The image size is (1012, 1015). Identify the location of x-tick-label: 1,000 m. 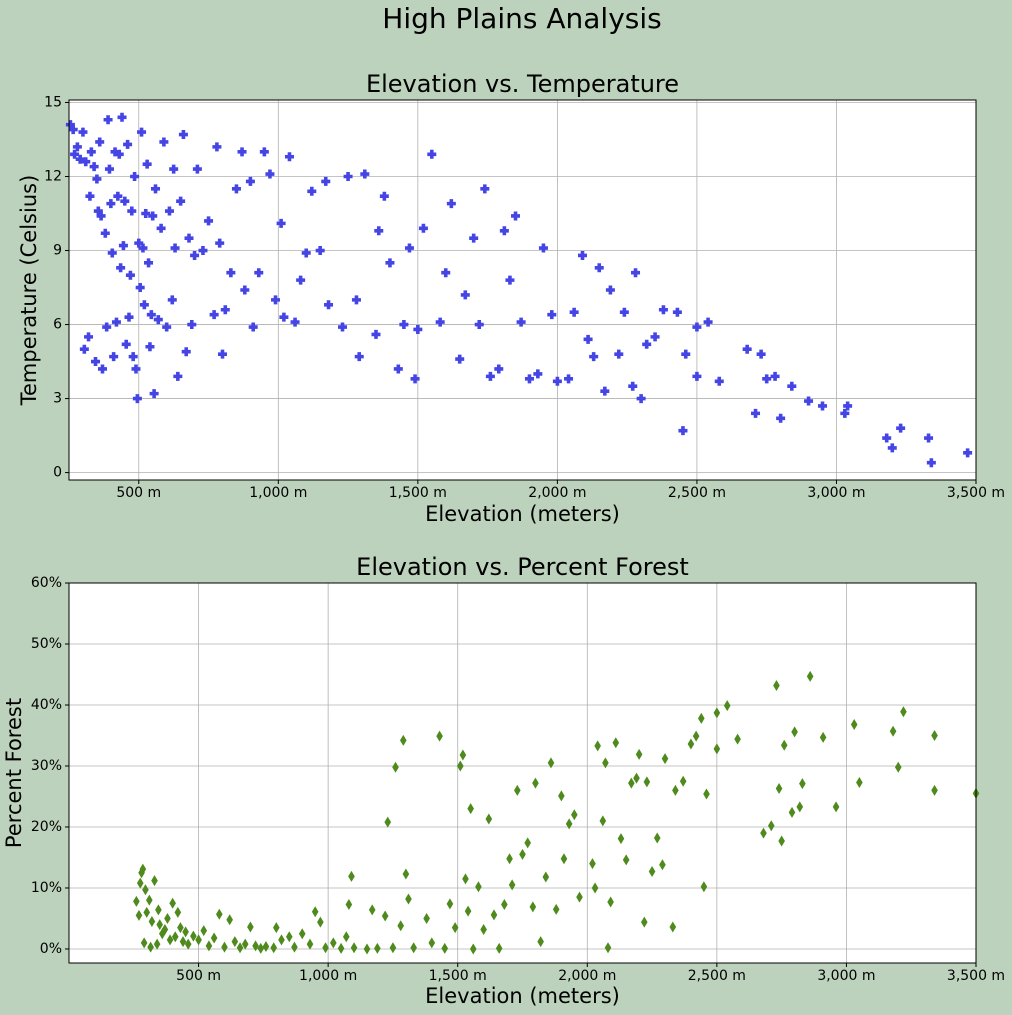
(278, 493).